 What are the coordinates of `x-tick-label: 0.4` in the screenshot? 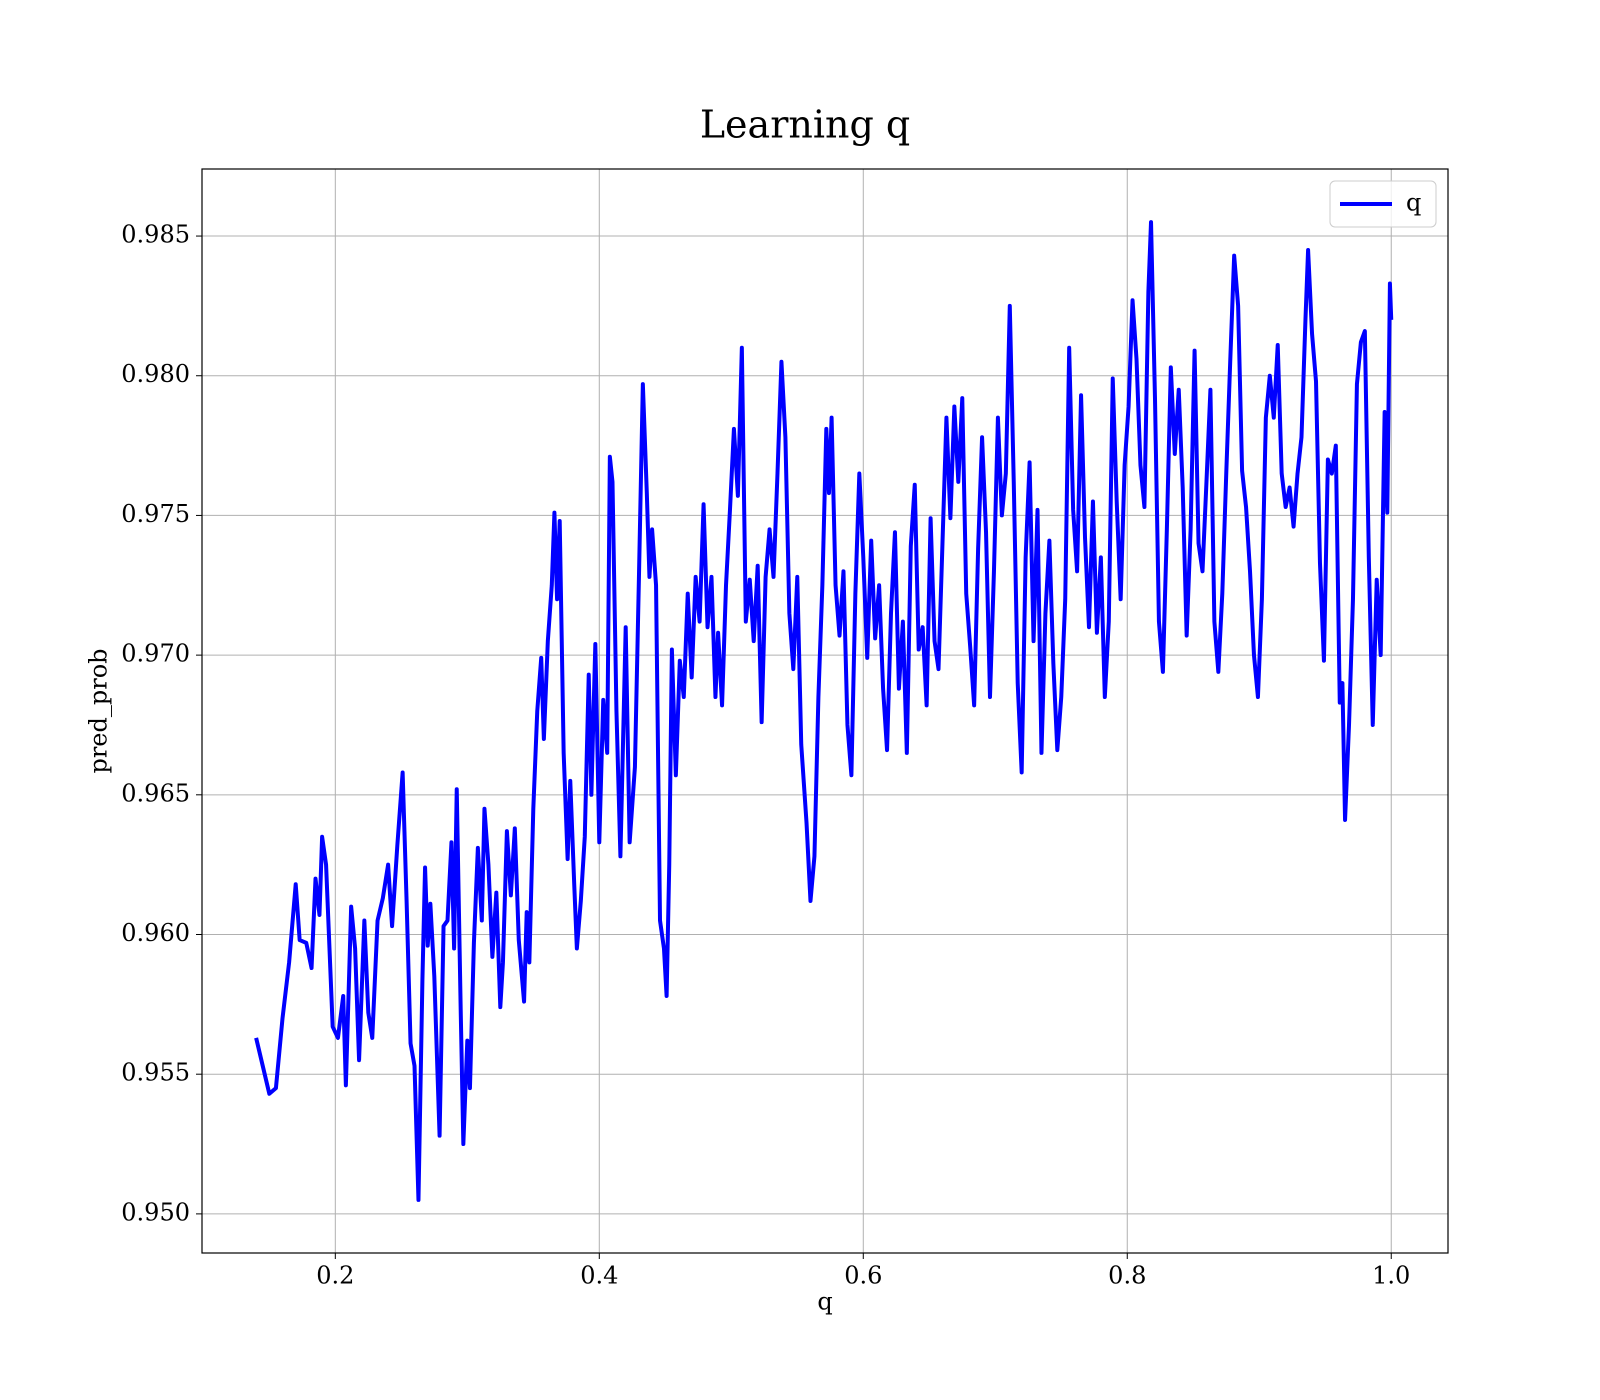 It's located at (599, 1276).